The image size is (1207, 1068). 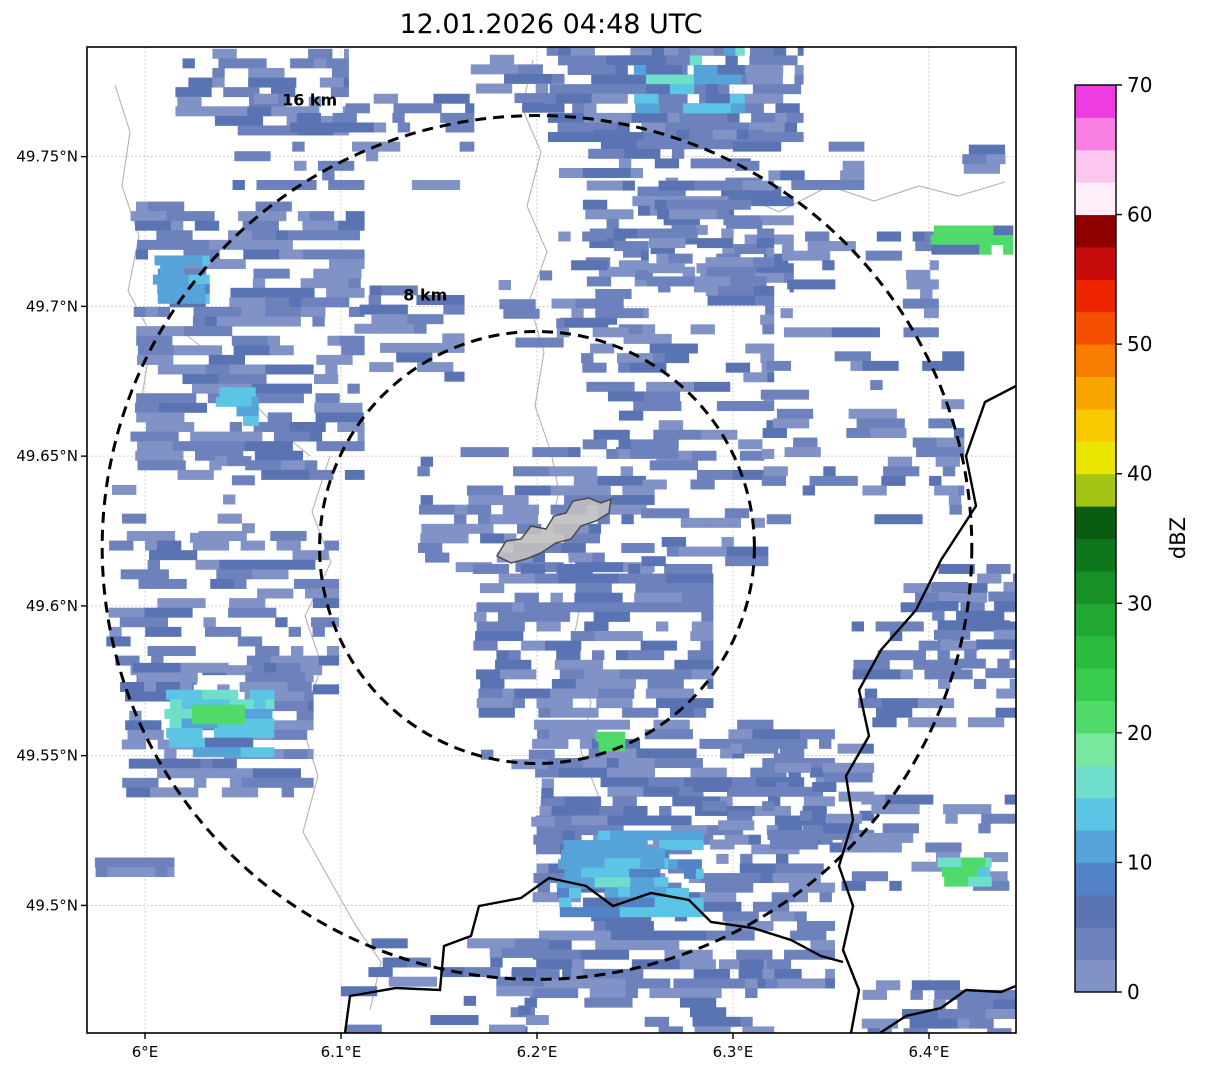 I want to click on y-axis-tick-label: 49.75°N, so click(x=47, y=157).